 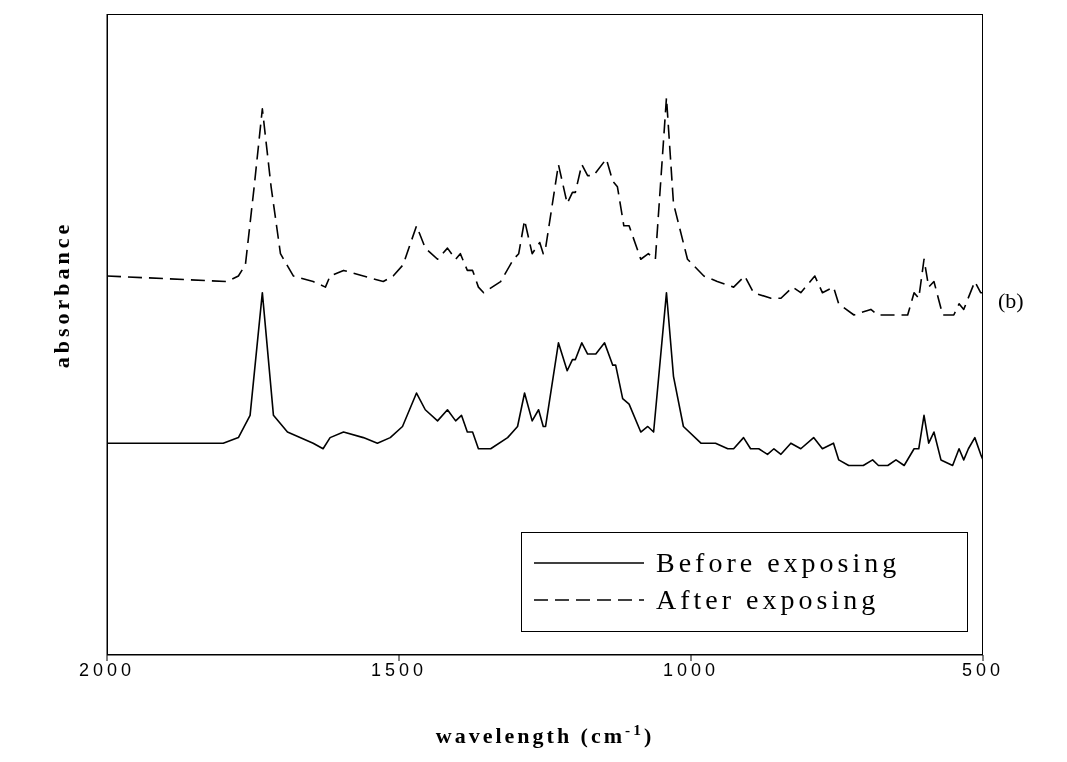 What do you see at coordinates (545, 734) in the screenshot?
I see `x-axis-title: wavelength (cm$^{-1}$)` at bounding box center [545, 734].